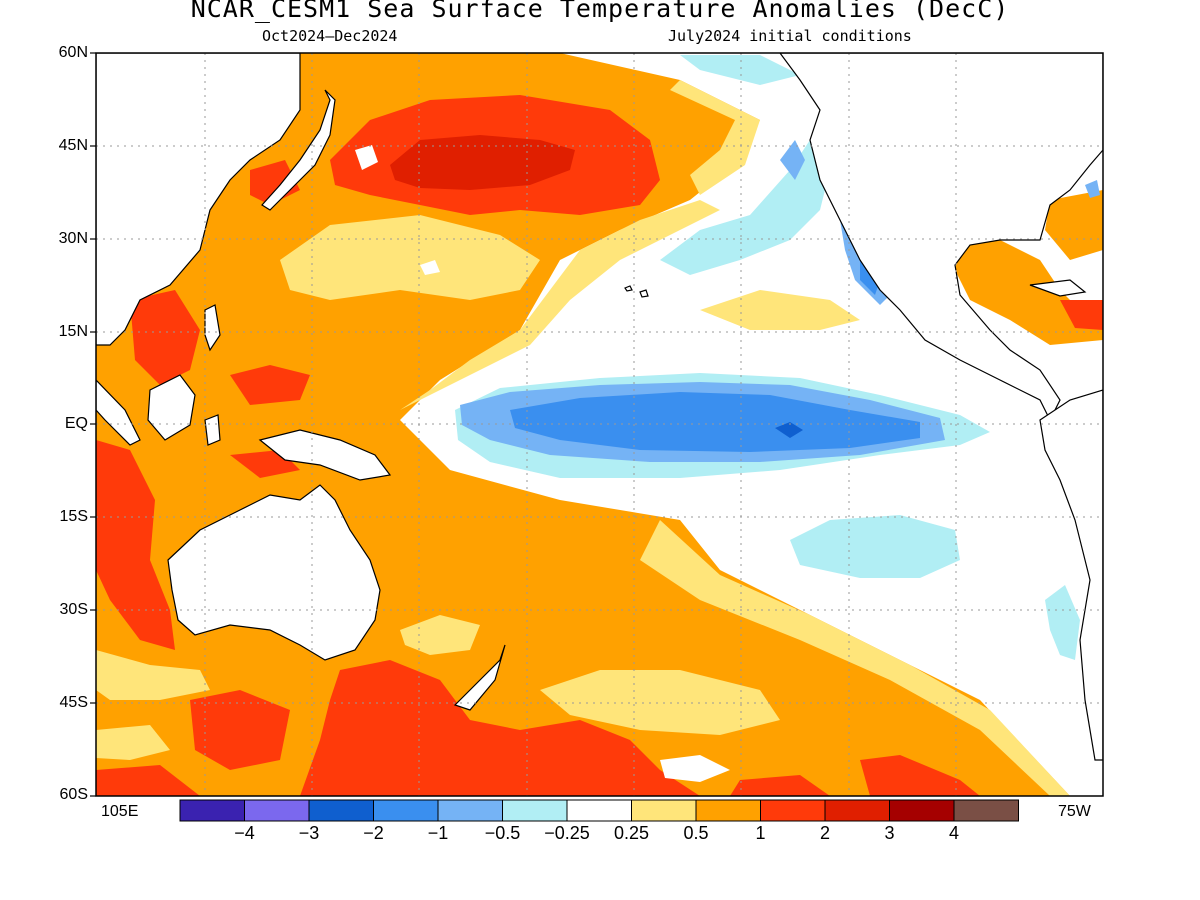 The width and height of the screenshot is (1200, 900). Describe the element at coordinates (941, 237) in the screenshot. I see `north-america-land` at that location.